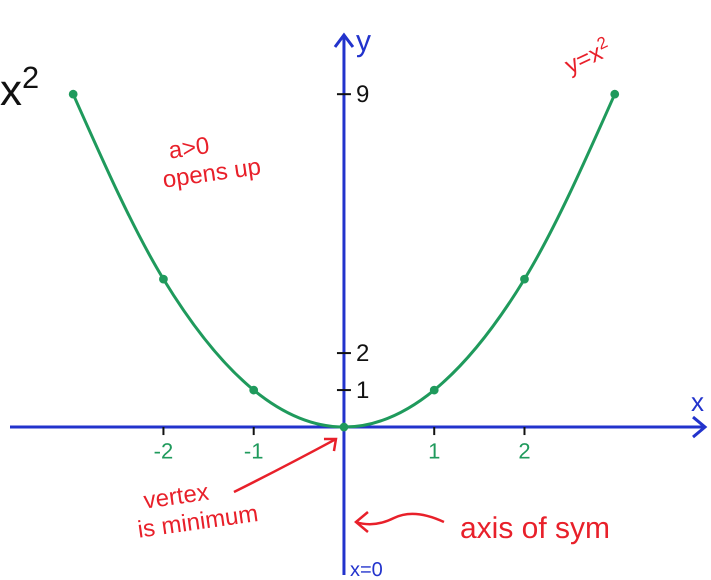 This screenshot has width=711, height=580. What do you see at coordinates (366, 569) in the screenshot?
I see `annotation: x=0` at bounding box center [366, 569].